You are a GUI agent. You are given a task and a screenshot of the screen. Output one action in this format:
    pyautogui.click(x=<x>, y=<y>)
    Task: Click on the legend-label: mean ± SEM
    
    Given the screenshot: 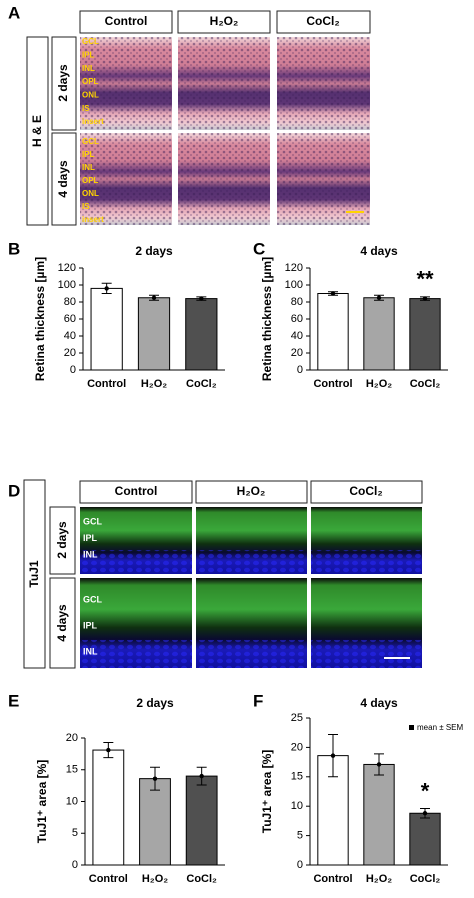 What is the action you would take?
    pyautogui.click(x=440, y=727)
    